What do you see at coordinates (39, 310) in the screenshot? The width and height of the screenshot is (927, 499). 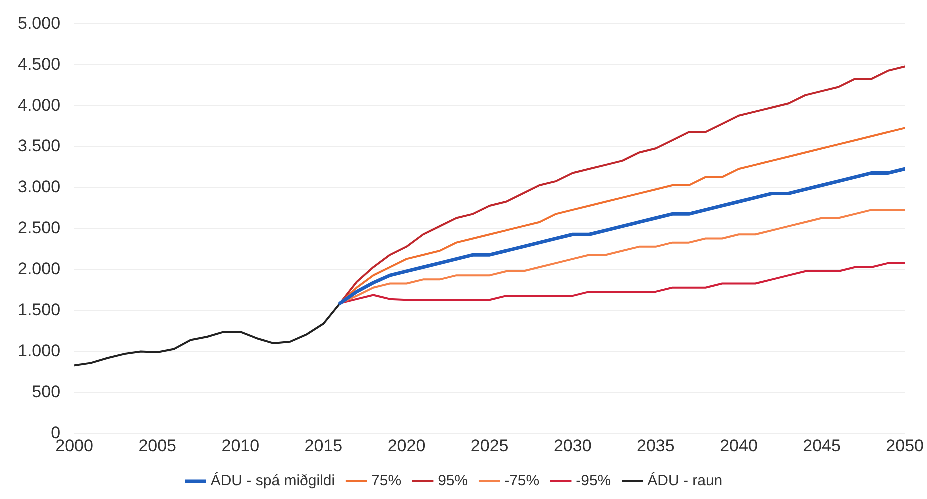 I see `y-tick-label: 1.500` at bounding box center [39, 310].